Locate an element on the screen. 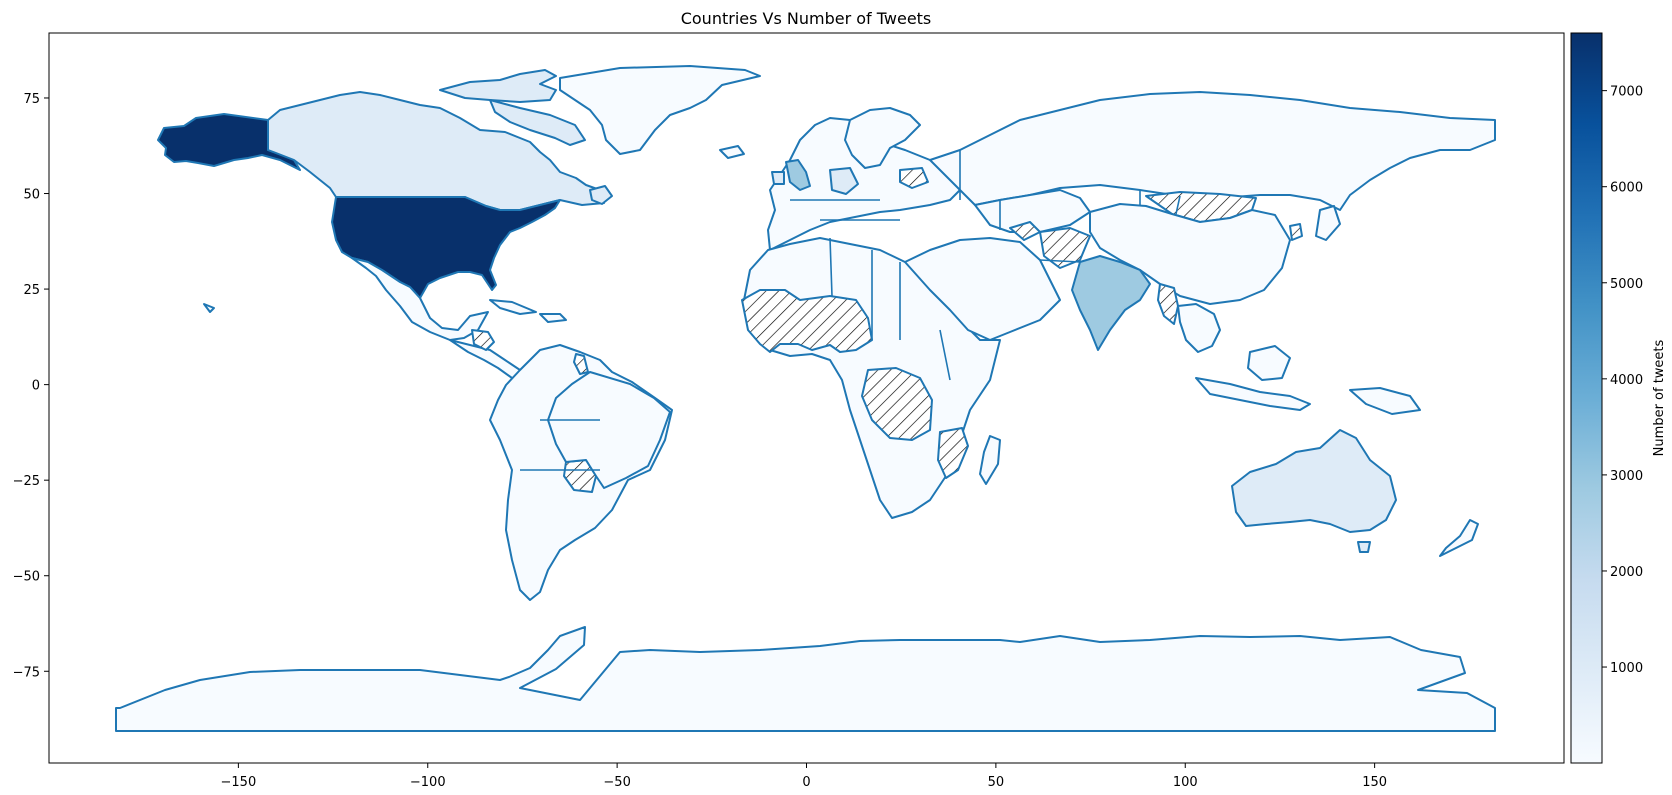  region-belarus is located at coordinates (914, 178).